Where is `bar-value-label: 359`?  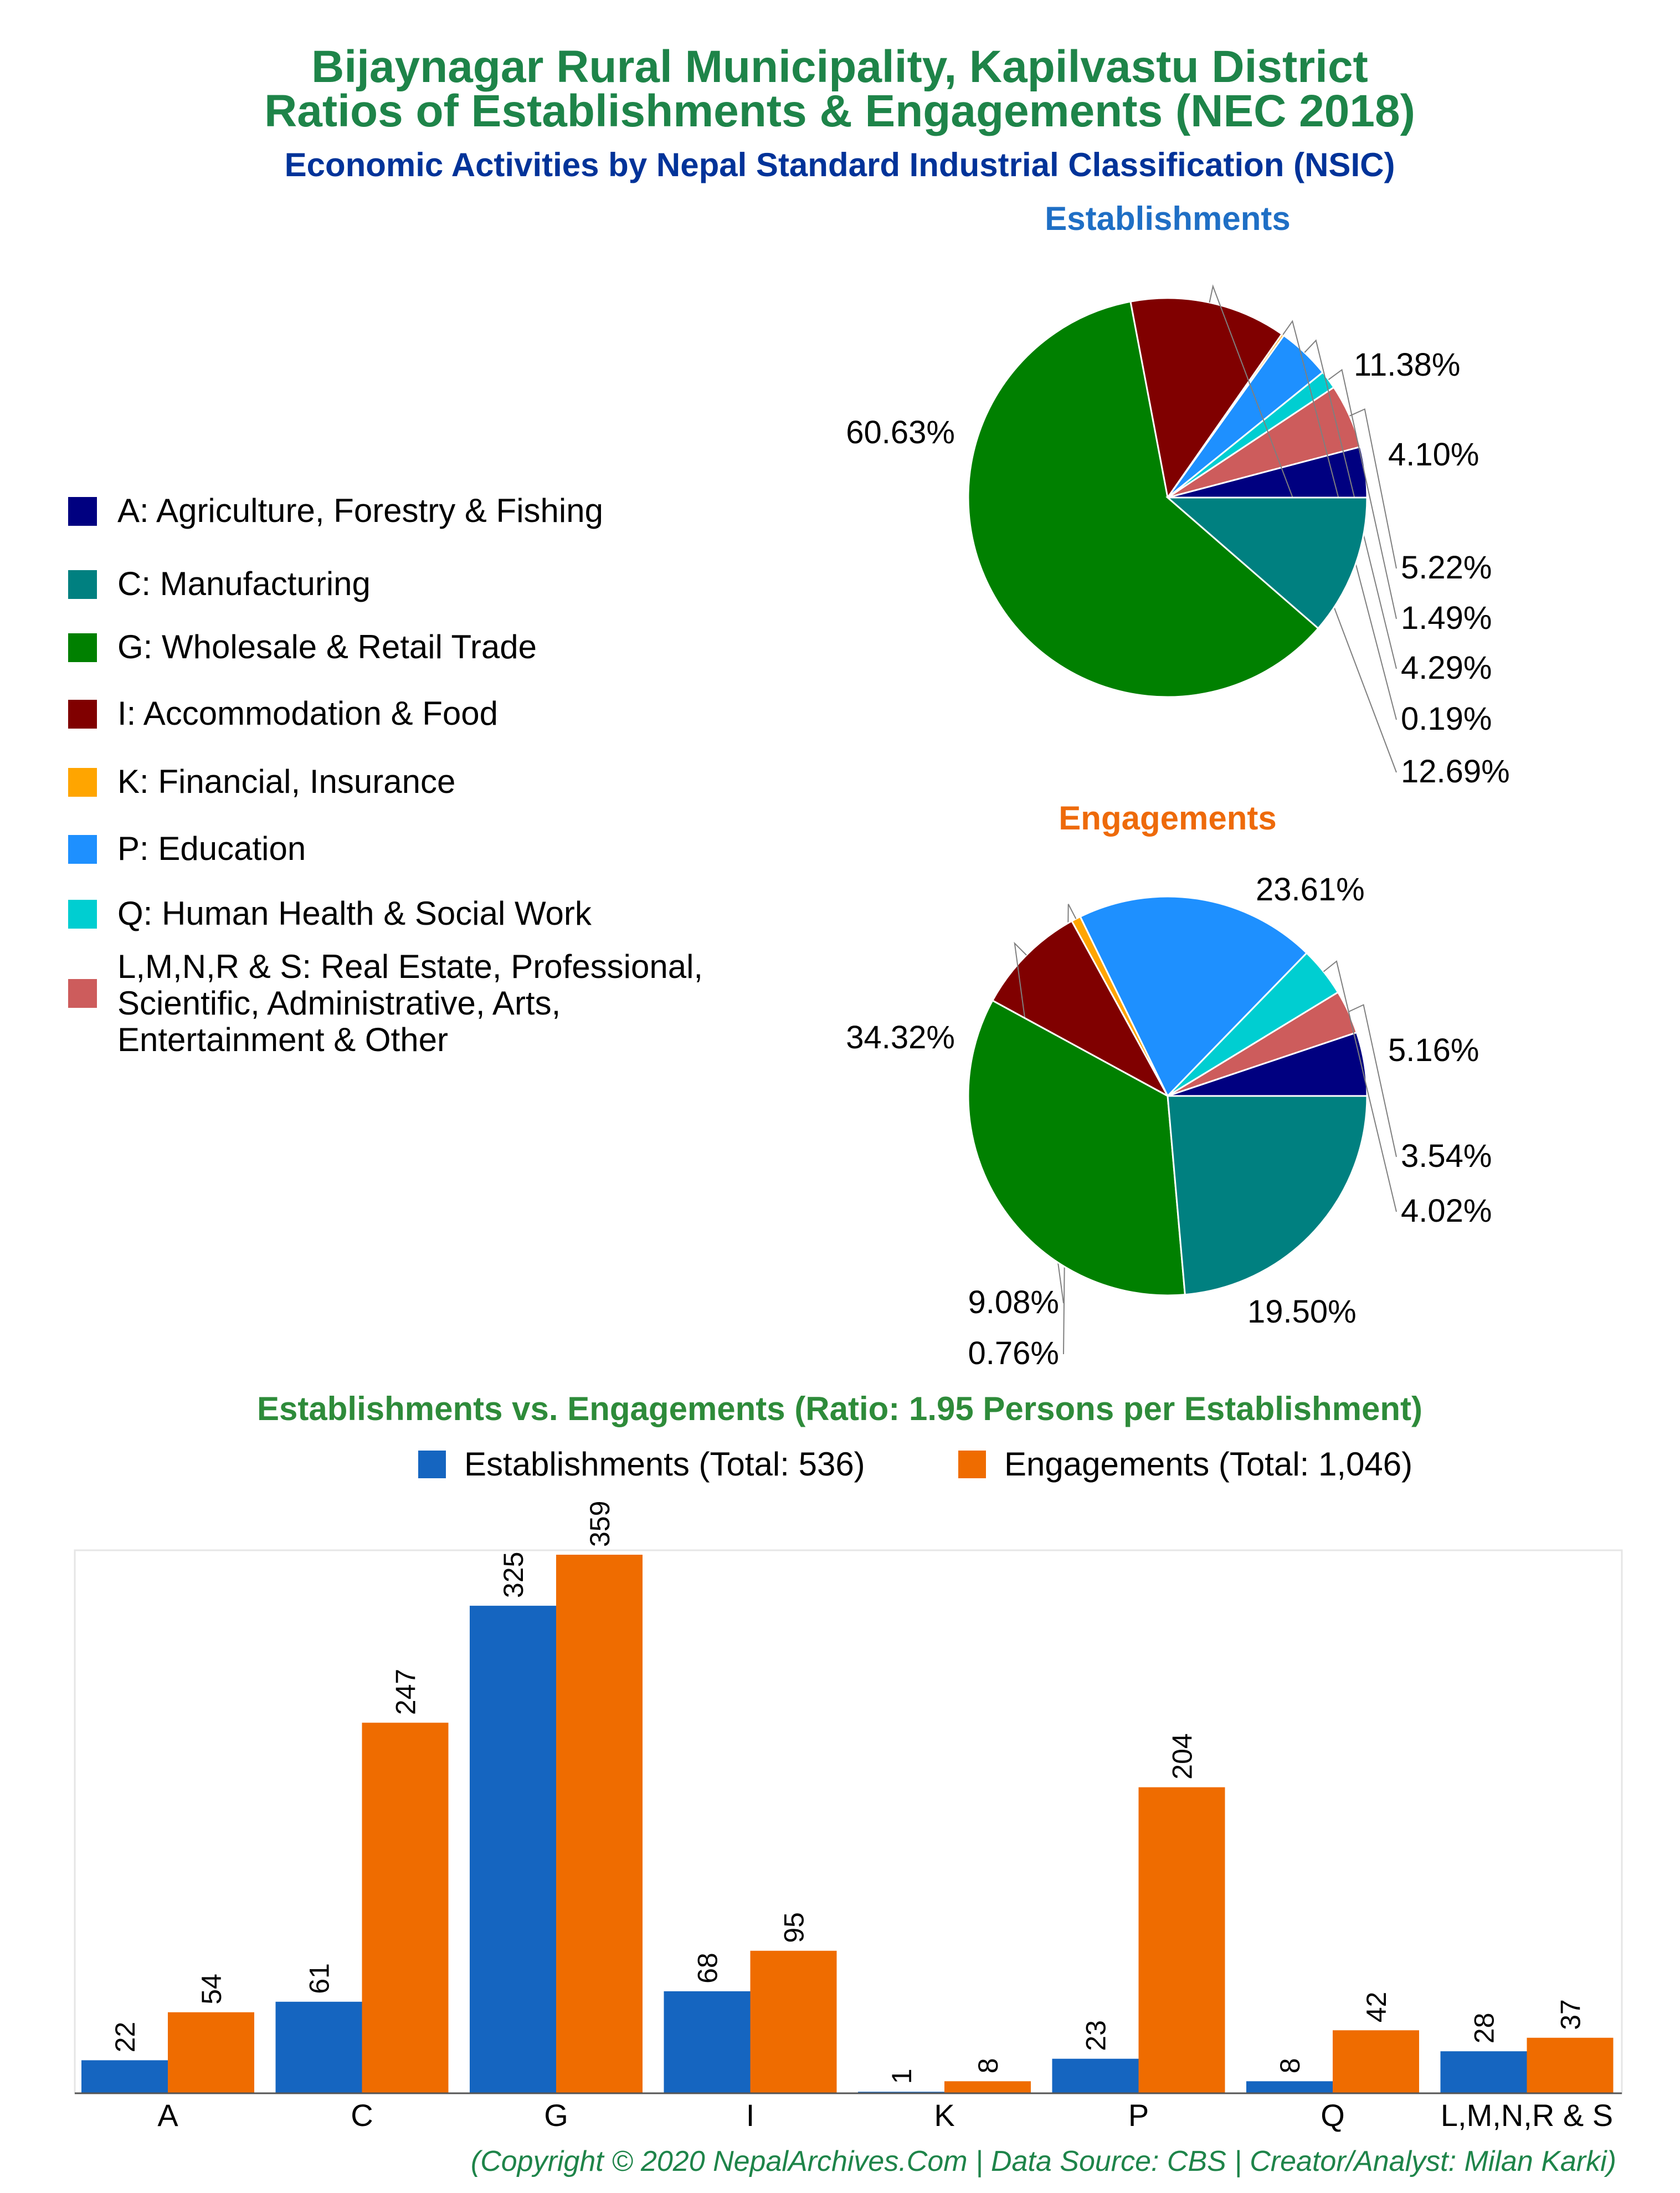 bar-value-label: 359 is located at coordinates (599, 1524).